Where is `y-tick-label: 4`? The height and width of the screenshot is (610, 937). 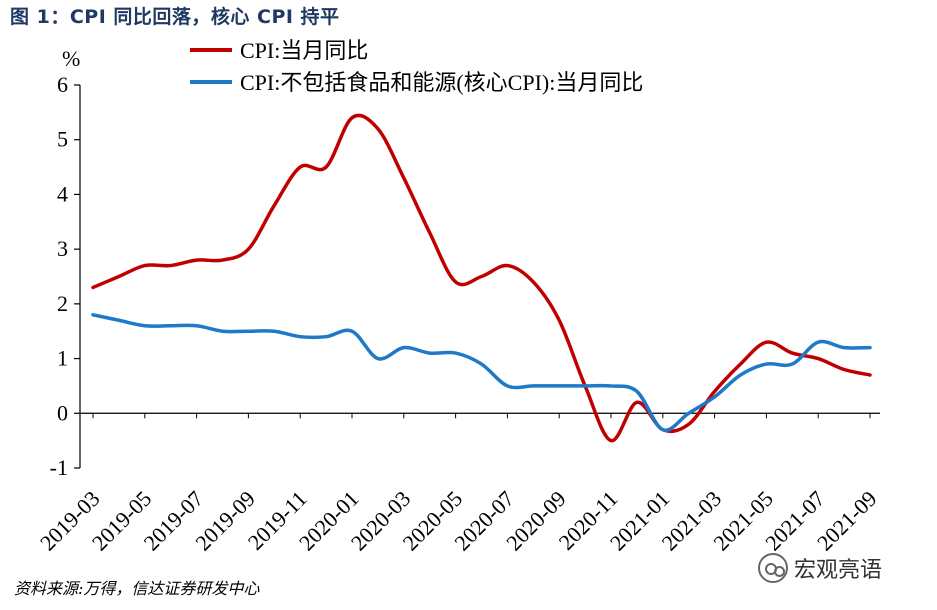 y-tick-label: 4 is located at coordinates (62, 193).